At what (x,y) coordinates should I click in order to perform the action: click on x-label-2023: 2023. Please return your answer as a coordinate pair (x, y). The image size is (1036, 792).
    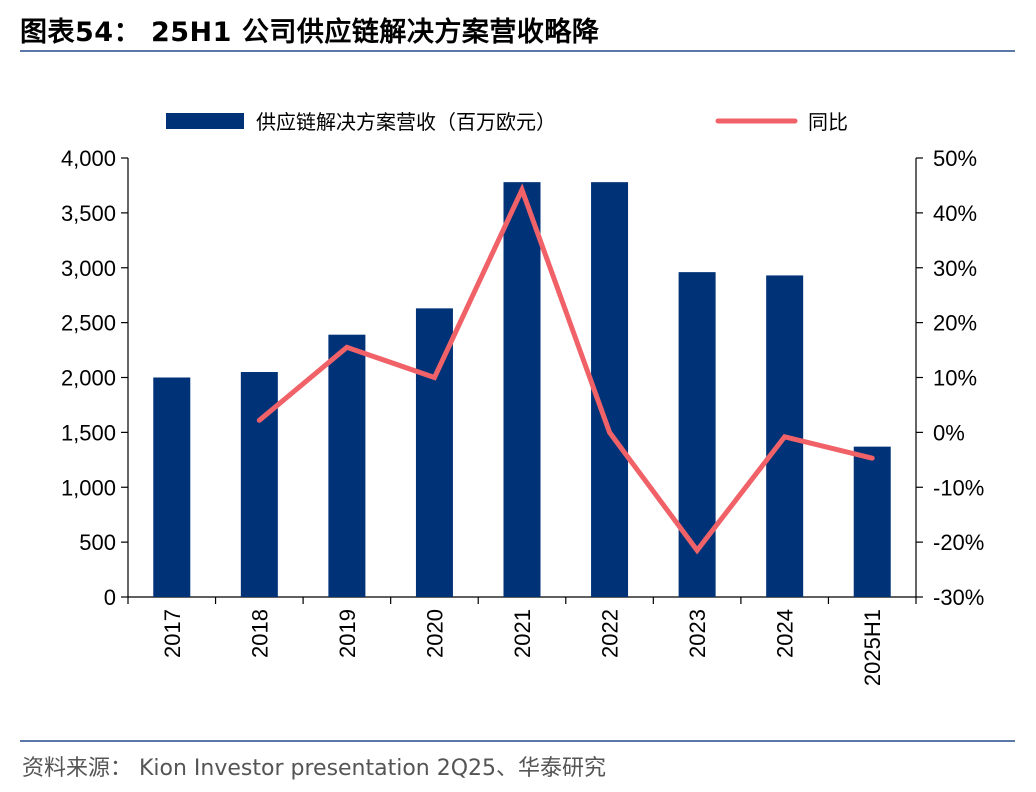
    Looking at the image, I should click on (697, 633).